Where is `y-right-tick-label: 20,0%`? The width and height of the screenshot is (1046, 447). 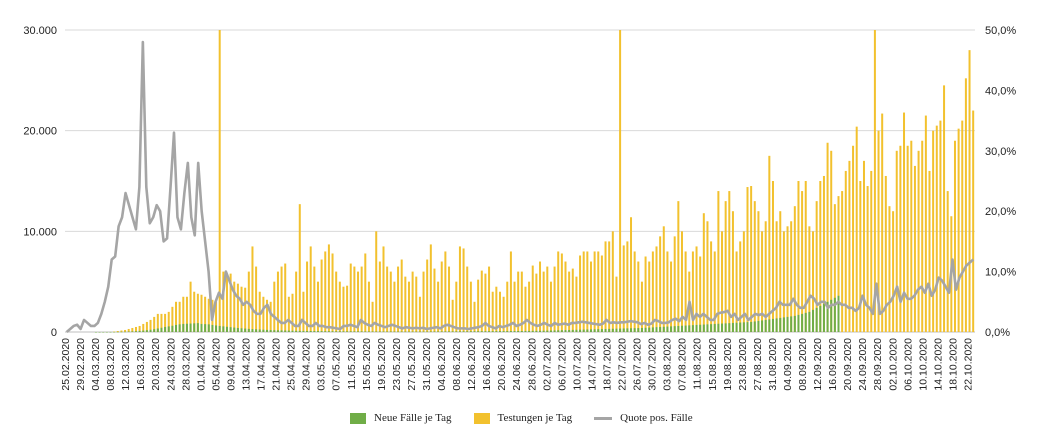 y-right-tick-label: 20,0% is located at coordinates (1000, 212).